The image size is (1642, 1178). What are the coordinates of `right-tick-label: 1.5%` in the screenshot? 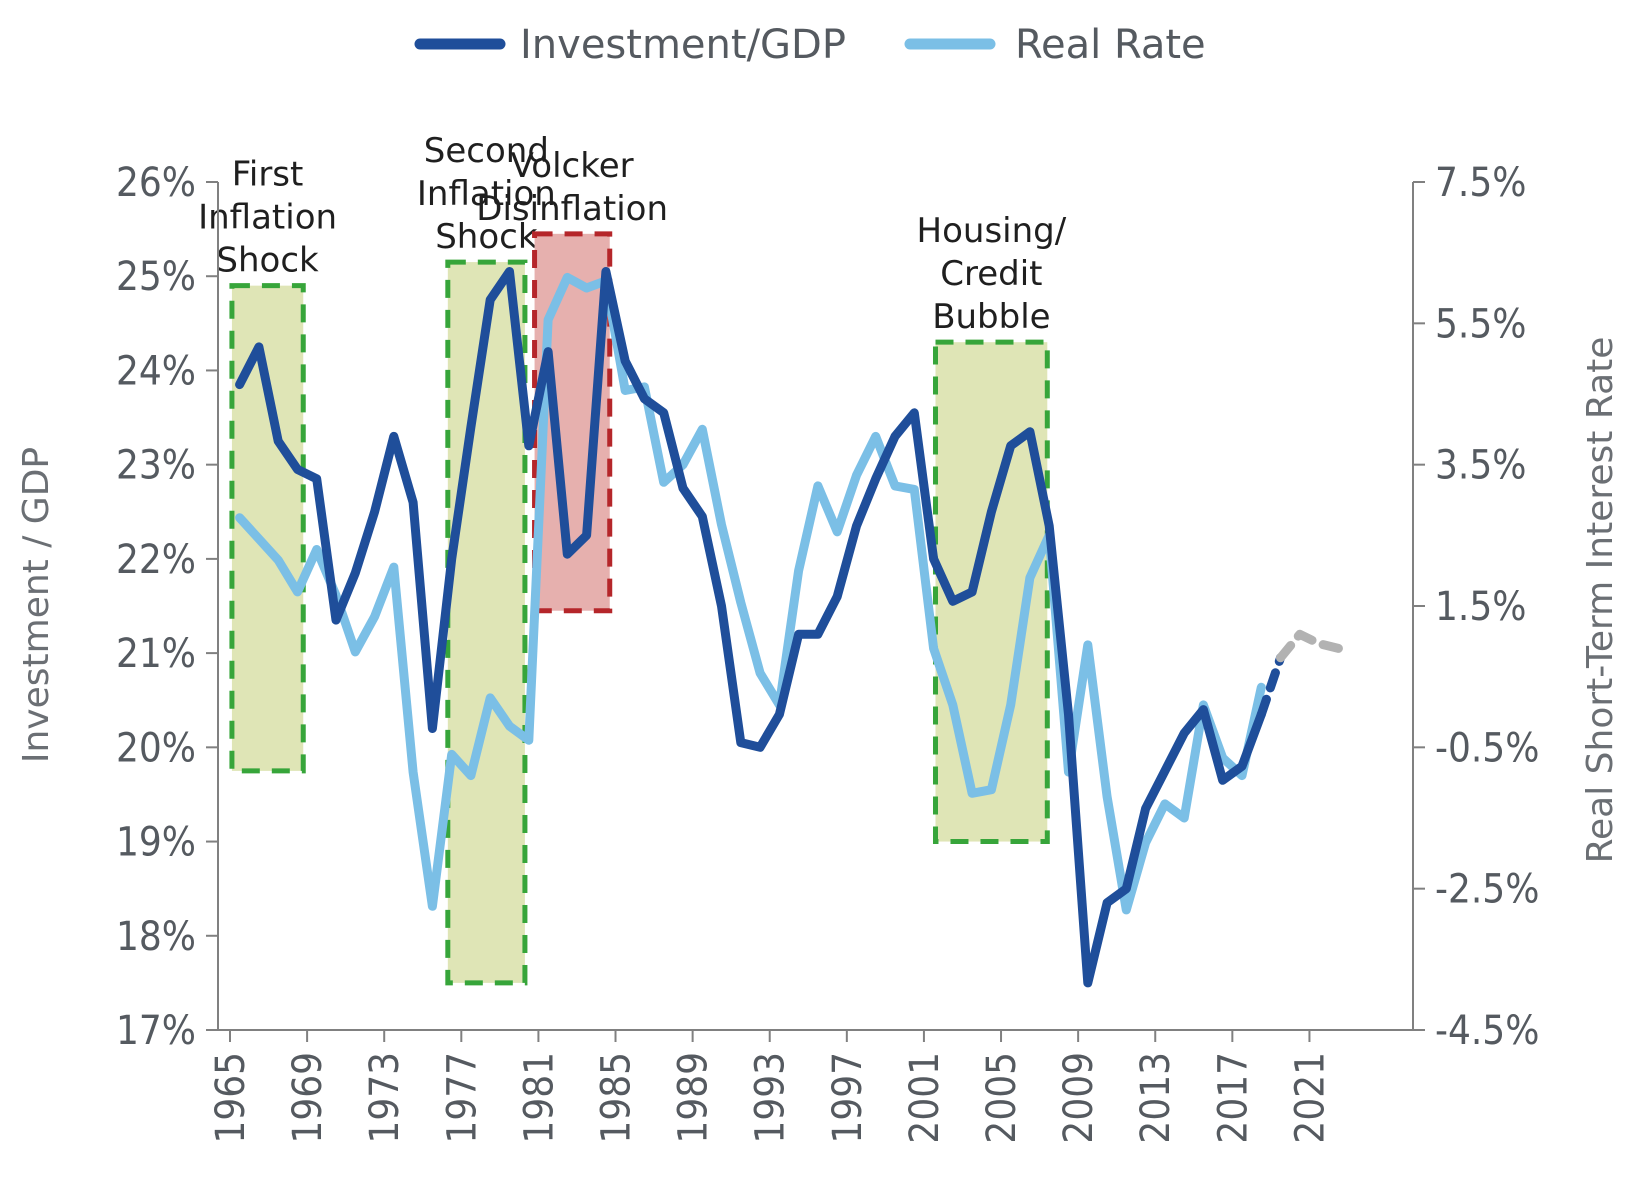 It's located at (1480, 607).